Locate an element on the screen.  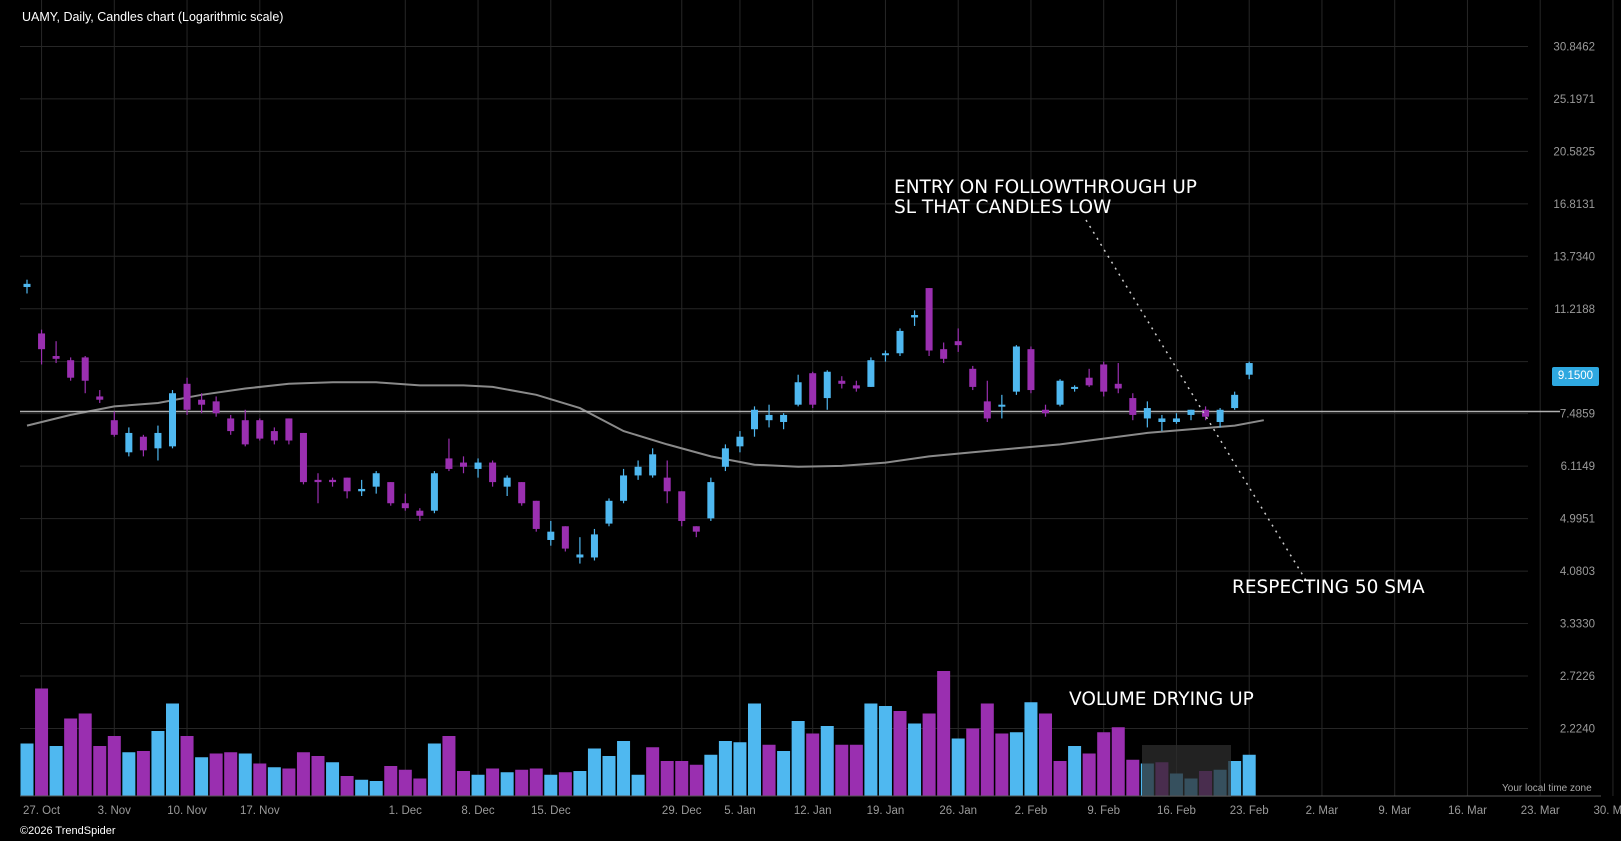
sma-50-line is located at coordinates (645, 424).